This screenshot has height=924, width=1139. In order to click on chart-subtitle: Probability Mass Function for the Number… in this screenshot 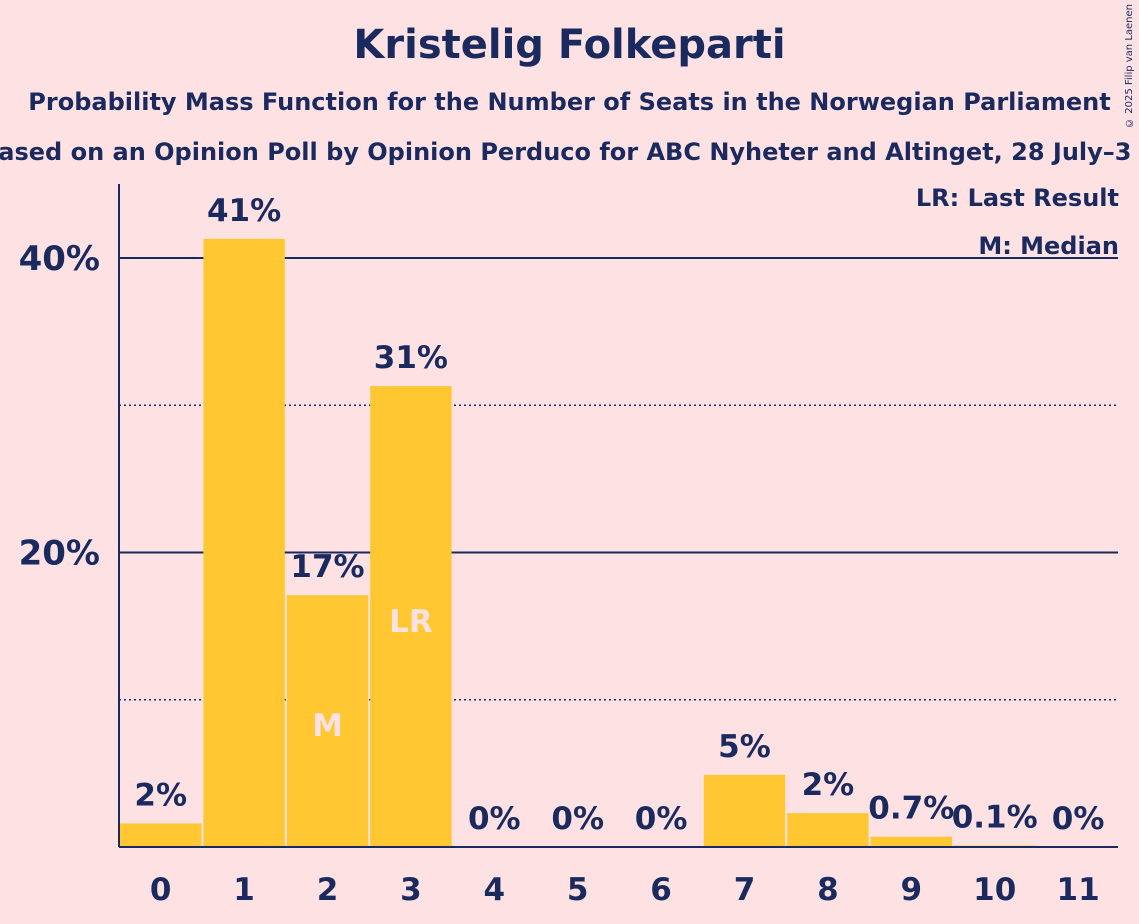, I will do `click(569, 102)`.